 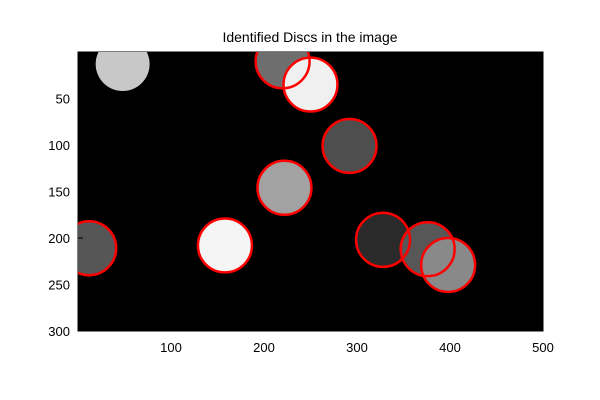 What do you see at coordinates (309, 37) in the screenshot?
I see `chart-title: Identified Discs in the image` at bounding box center [309, 37].